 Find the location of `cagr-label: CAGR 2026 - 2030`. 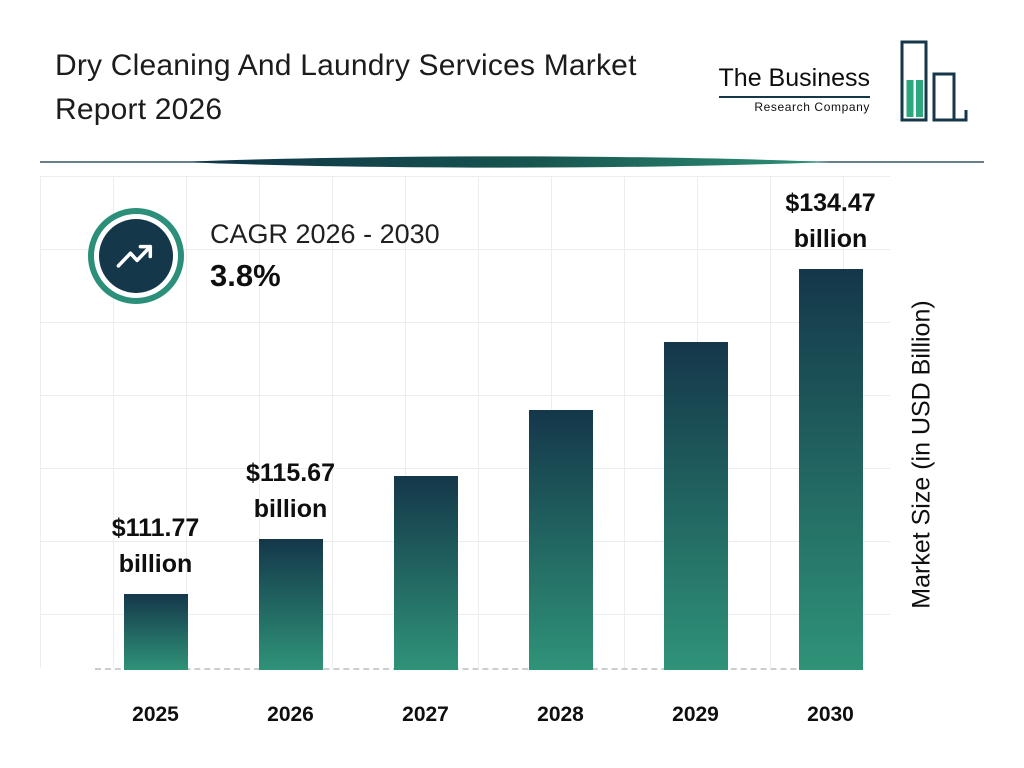

cagr-label: CAGR 2026 - 2030 is located at coordinates (325, 233).